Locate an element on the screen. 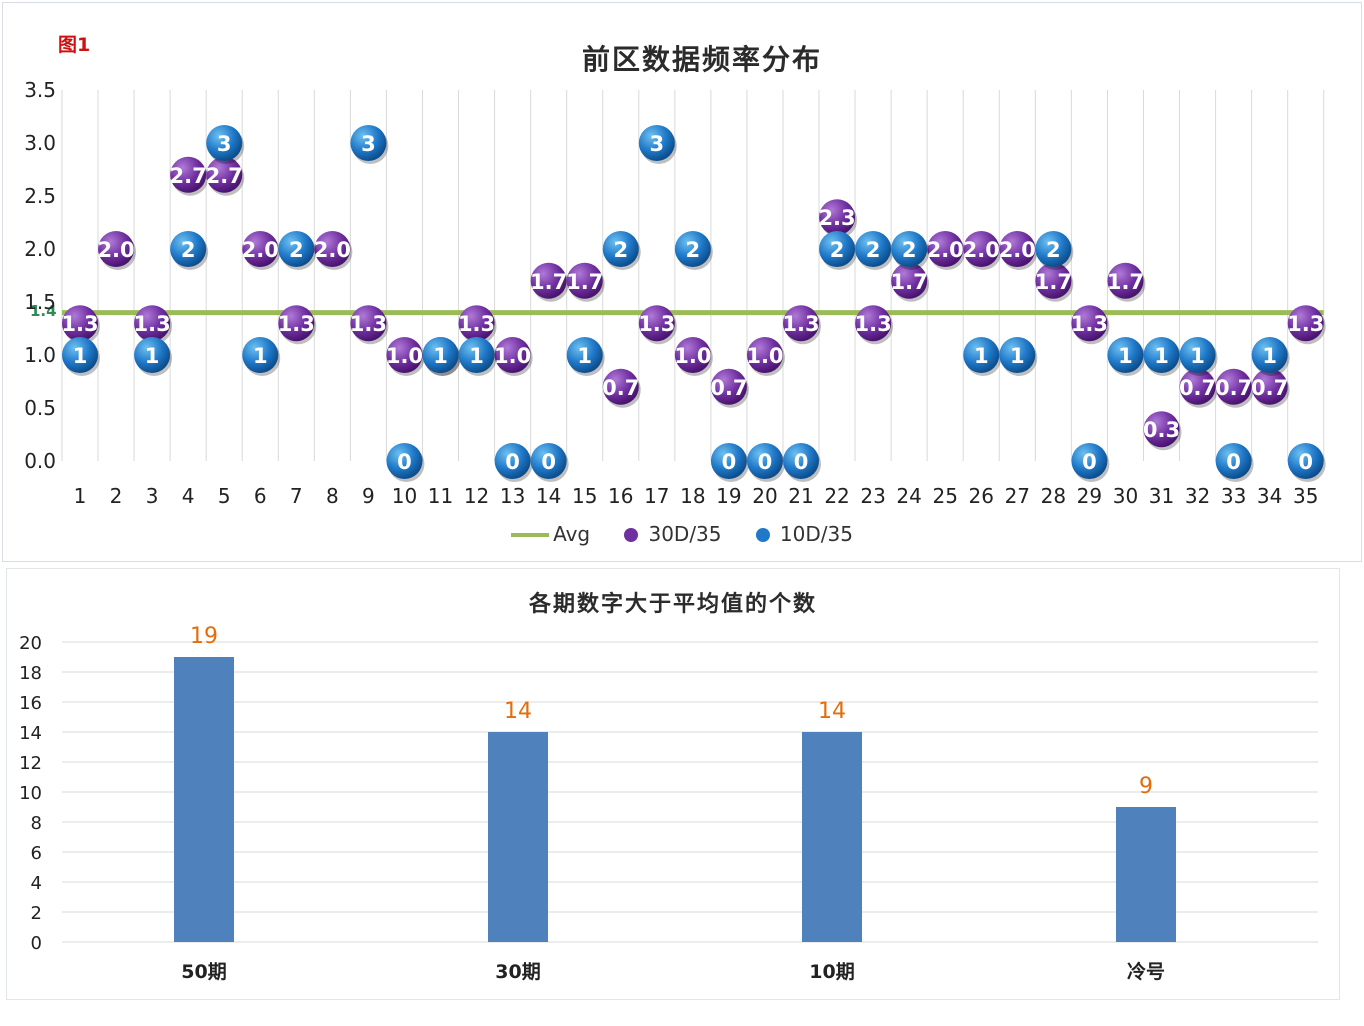 The width and height of the screenshot is (1364, 1026). bar-data-label: 19 is located at coordinates (204, 636).